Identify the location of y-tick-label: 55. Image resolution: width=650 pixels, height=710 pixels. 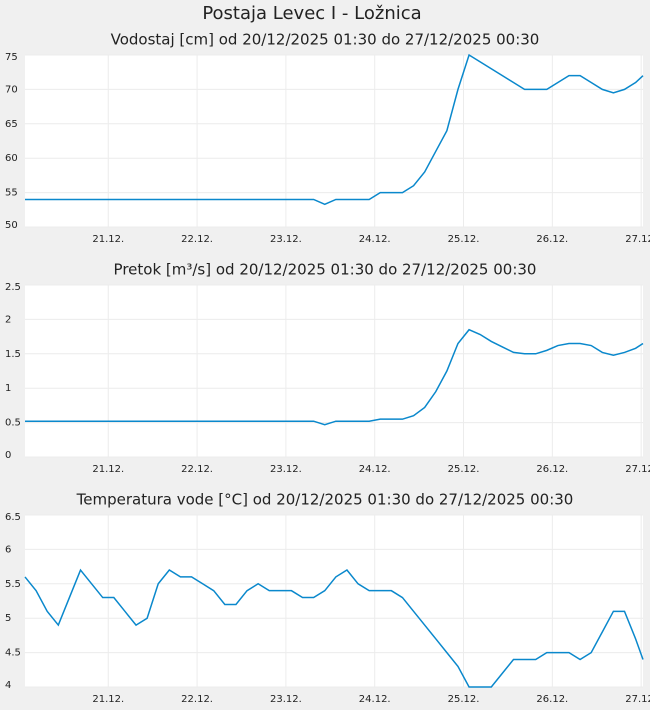
(11, 193).